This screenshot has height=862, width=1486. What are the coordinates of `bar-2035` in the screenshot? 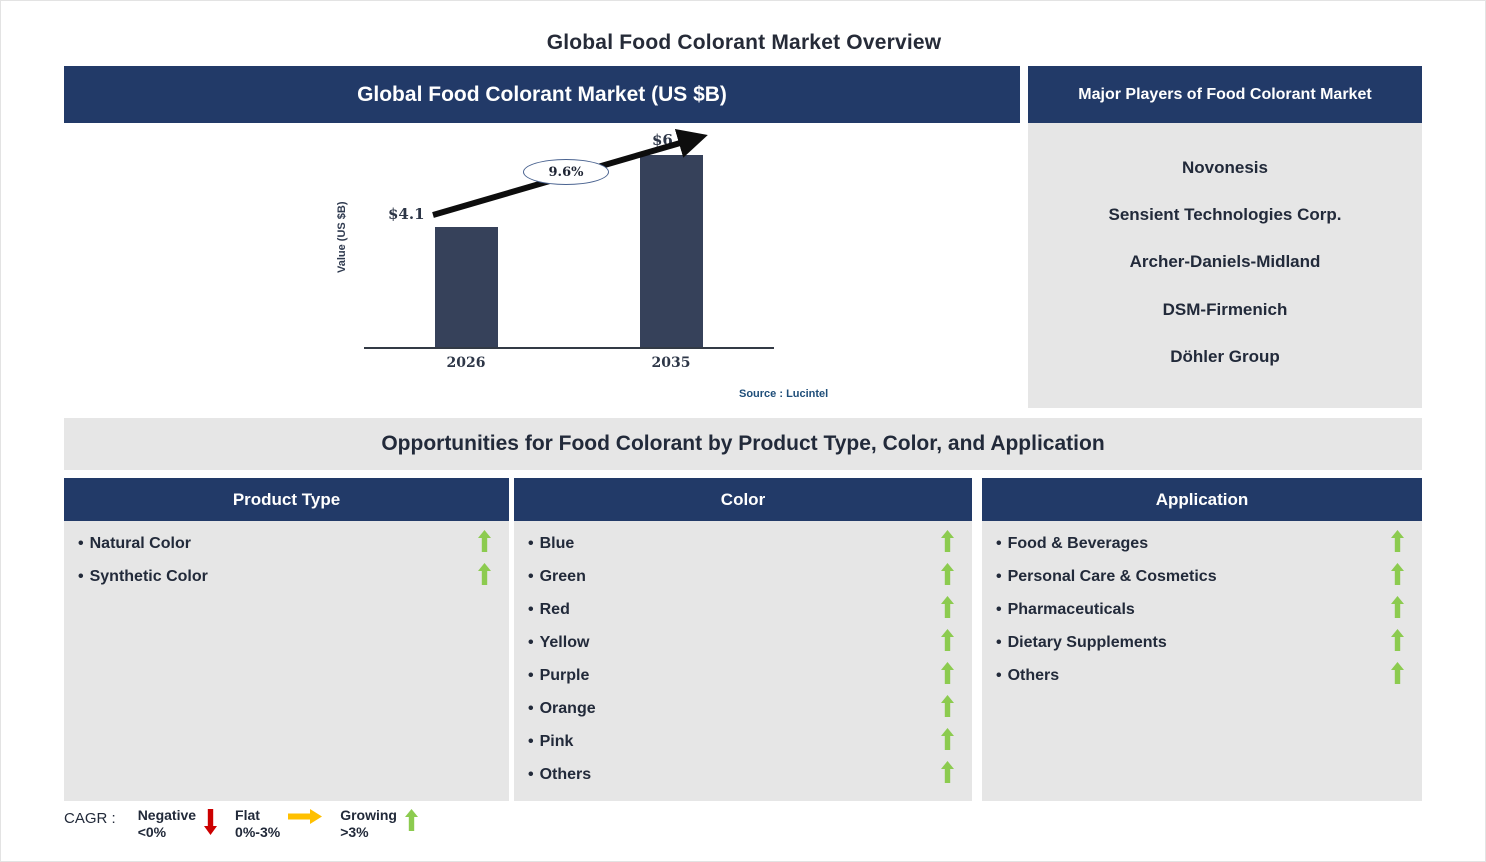 It's located at (671, 251).